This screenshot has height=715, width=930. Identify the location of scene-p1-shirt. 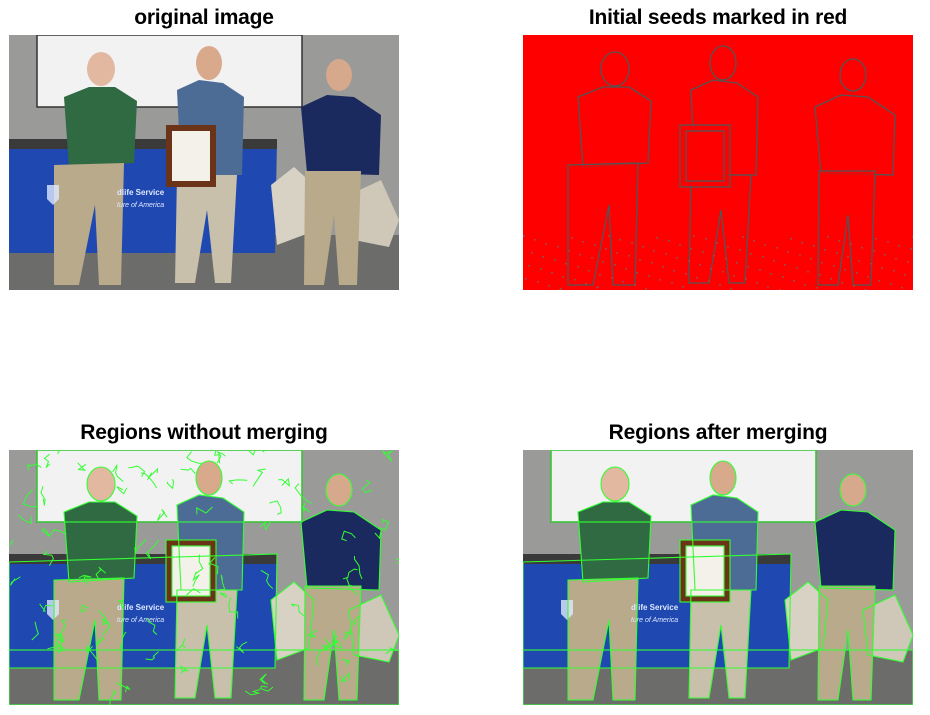
(614, 542).